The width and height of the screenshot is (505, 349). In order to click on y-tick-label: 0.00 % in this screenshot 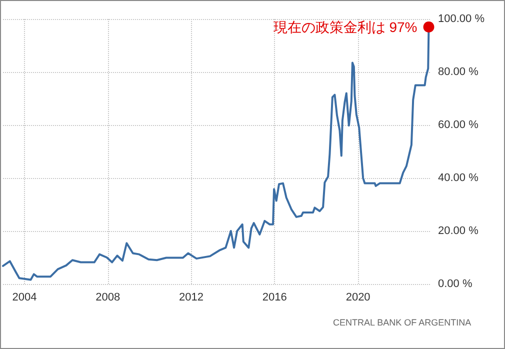, I will do `click(455, 284)`.